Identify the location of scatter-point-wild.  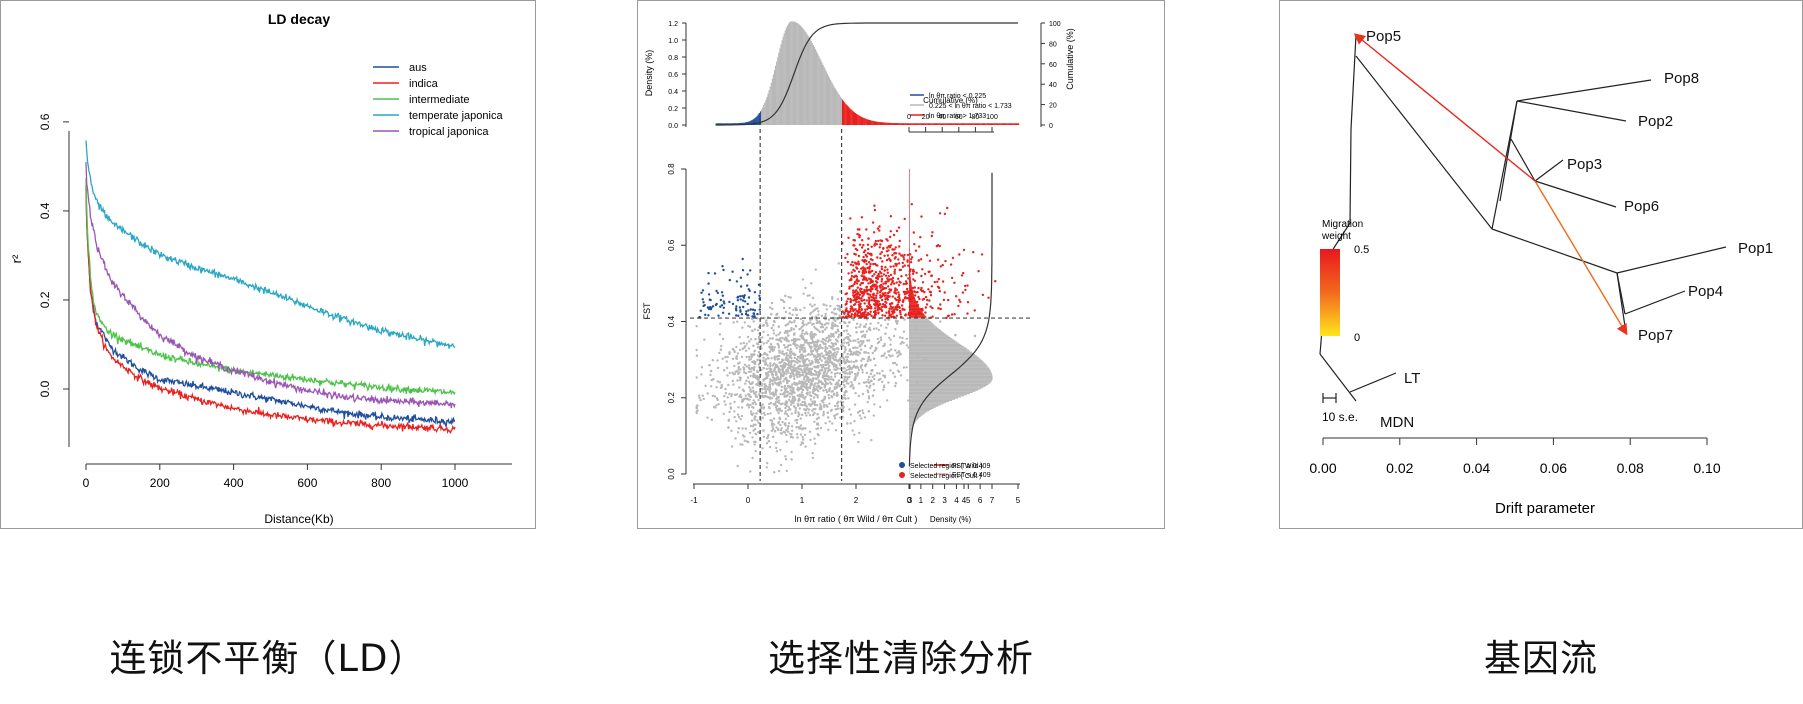
(736, 308).